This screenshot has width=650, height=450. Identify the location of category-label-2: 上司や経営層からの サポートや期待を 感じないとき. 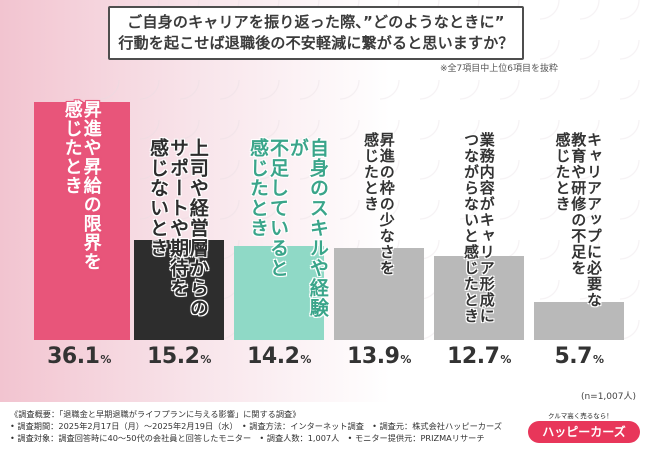
(178, 228).